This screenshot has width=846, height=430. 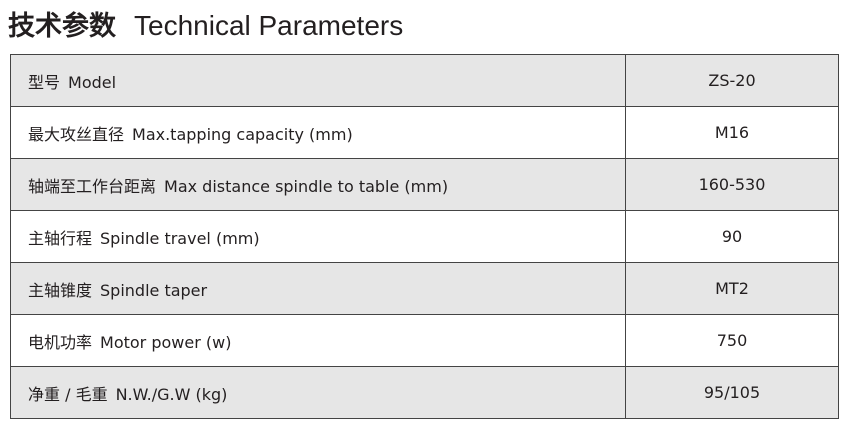 I want to click on parameter-label-en: Max.tapping capacity (mm), so click(x=242, y=134).